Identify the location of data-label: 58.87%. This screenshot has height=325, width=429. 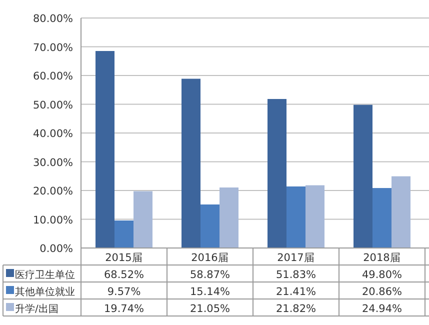
(210, 275).